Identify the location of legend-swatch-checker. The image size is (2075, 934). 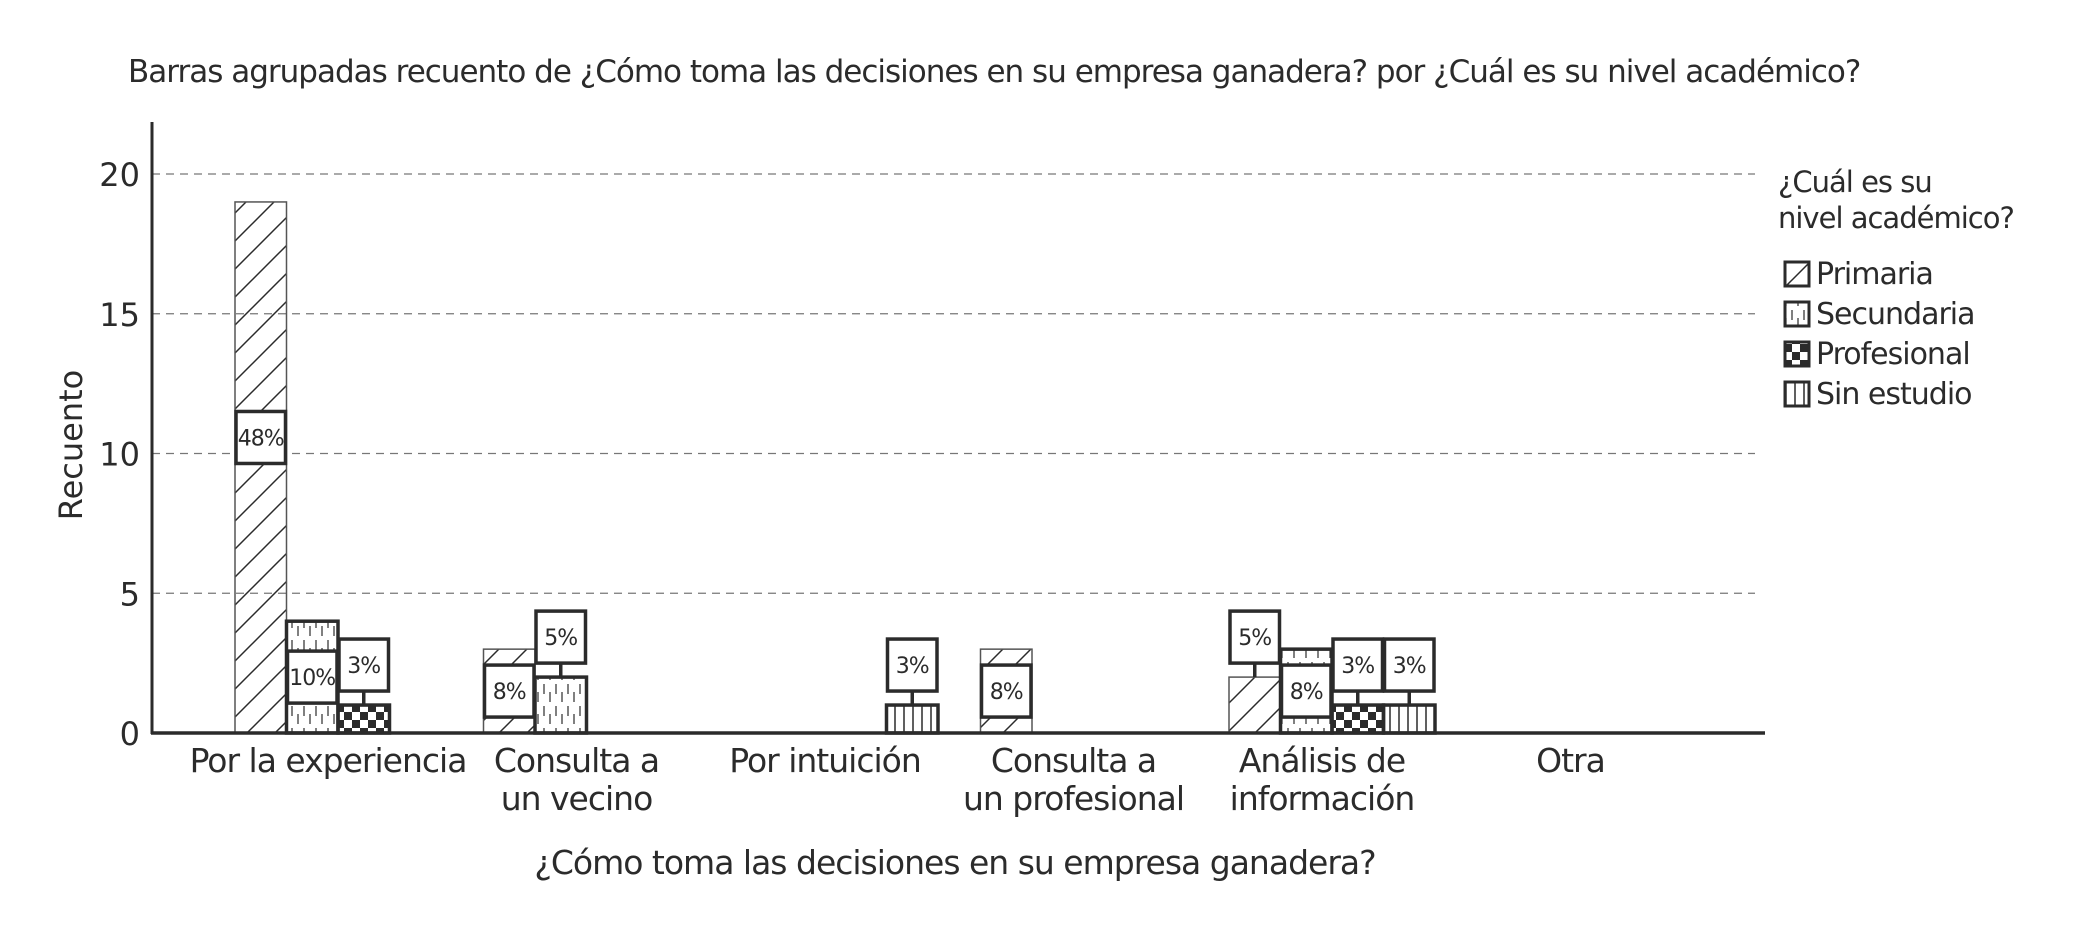
(1797, 354).